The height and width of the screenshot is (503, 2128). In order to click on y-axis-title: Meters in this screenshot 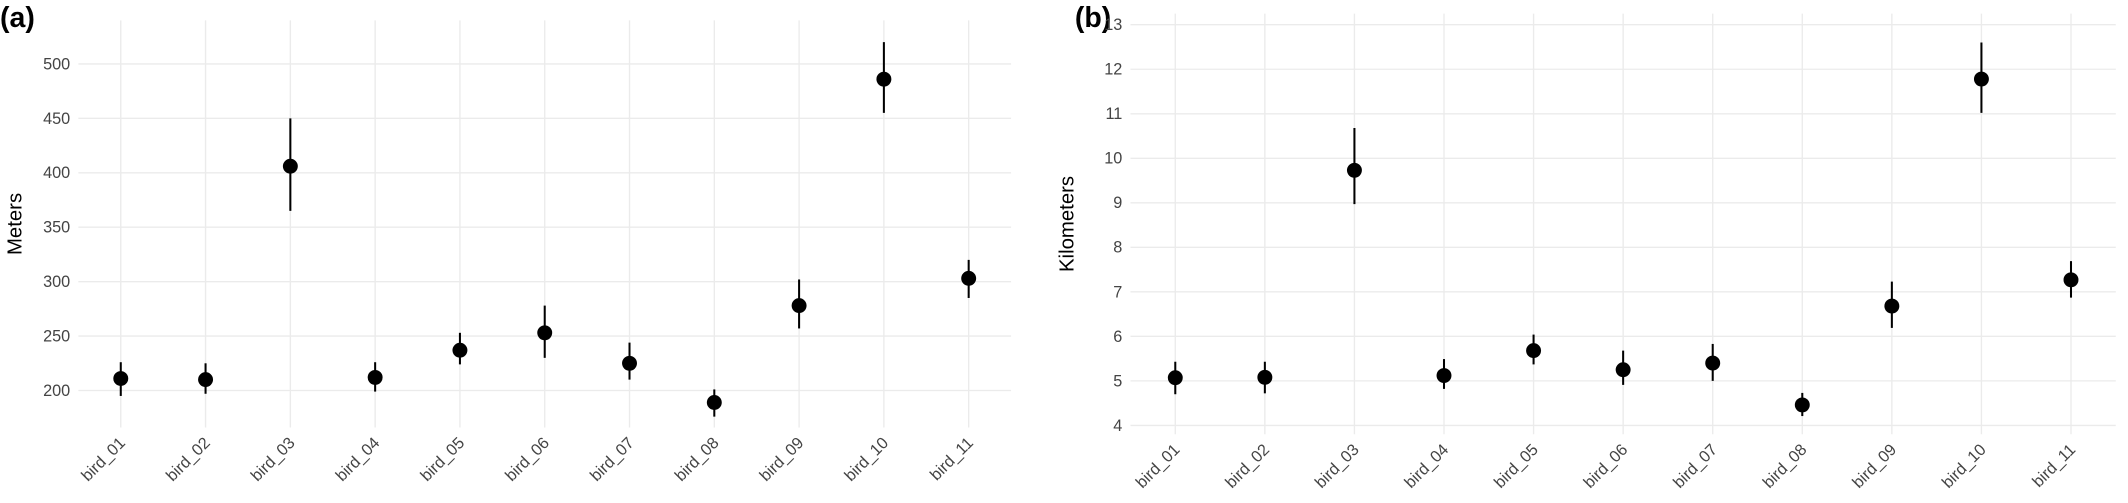, I will do `click(15, 224)`.